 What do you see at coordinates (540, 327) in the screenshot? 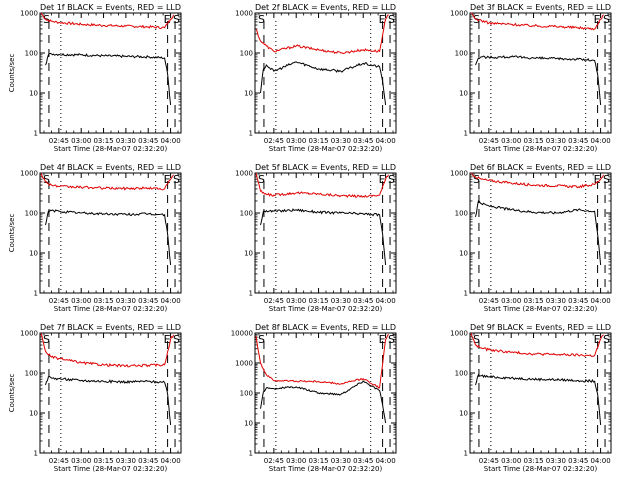
I see `panel-title: Det 9f BLACK = Events, RED = LLD` at bounding box center [540, 327].